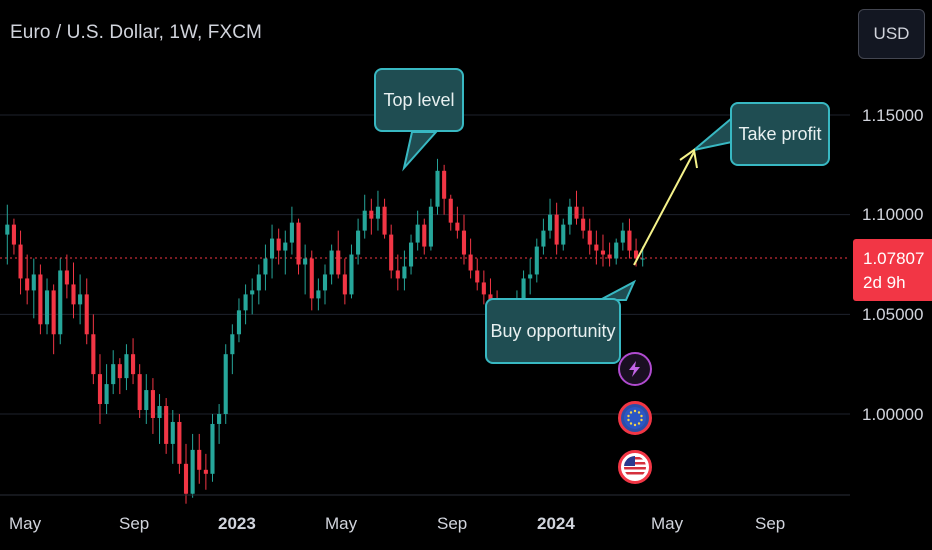 Image resolution: width=932 pixels, height=550 pixels. What do you see at coordinates (894, 258) in the screenshot?
I see `current-price-value: 1.07807` at bounding box center [894, 258].